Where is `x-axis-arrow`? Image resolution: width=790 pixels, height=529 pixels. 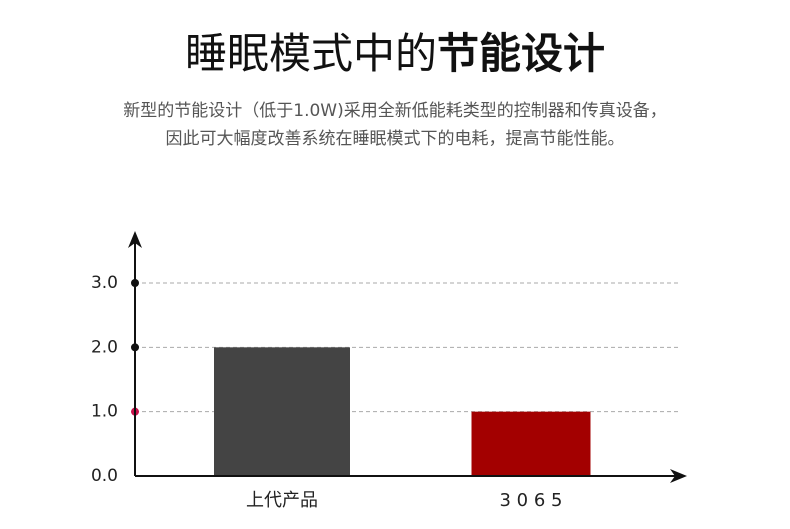
x-axis-arrow is located at coordinates (678, 476).